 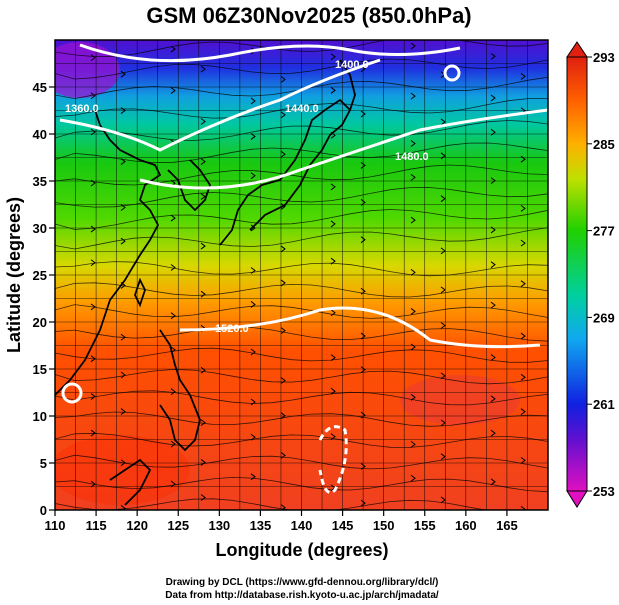 What do you see at coordinates (507, 525) in the screenshot?
I see `x-tick-label: 165` at bounding box center [507, 525].